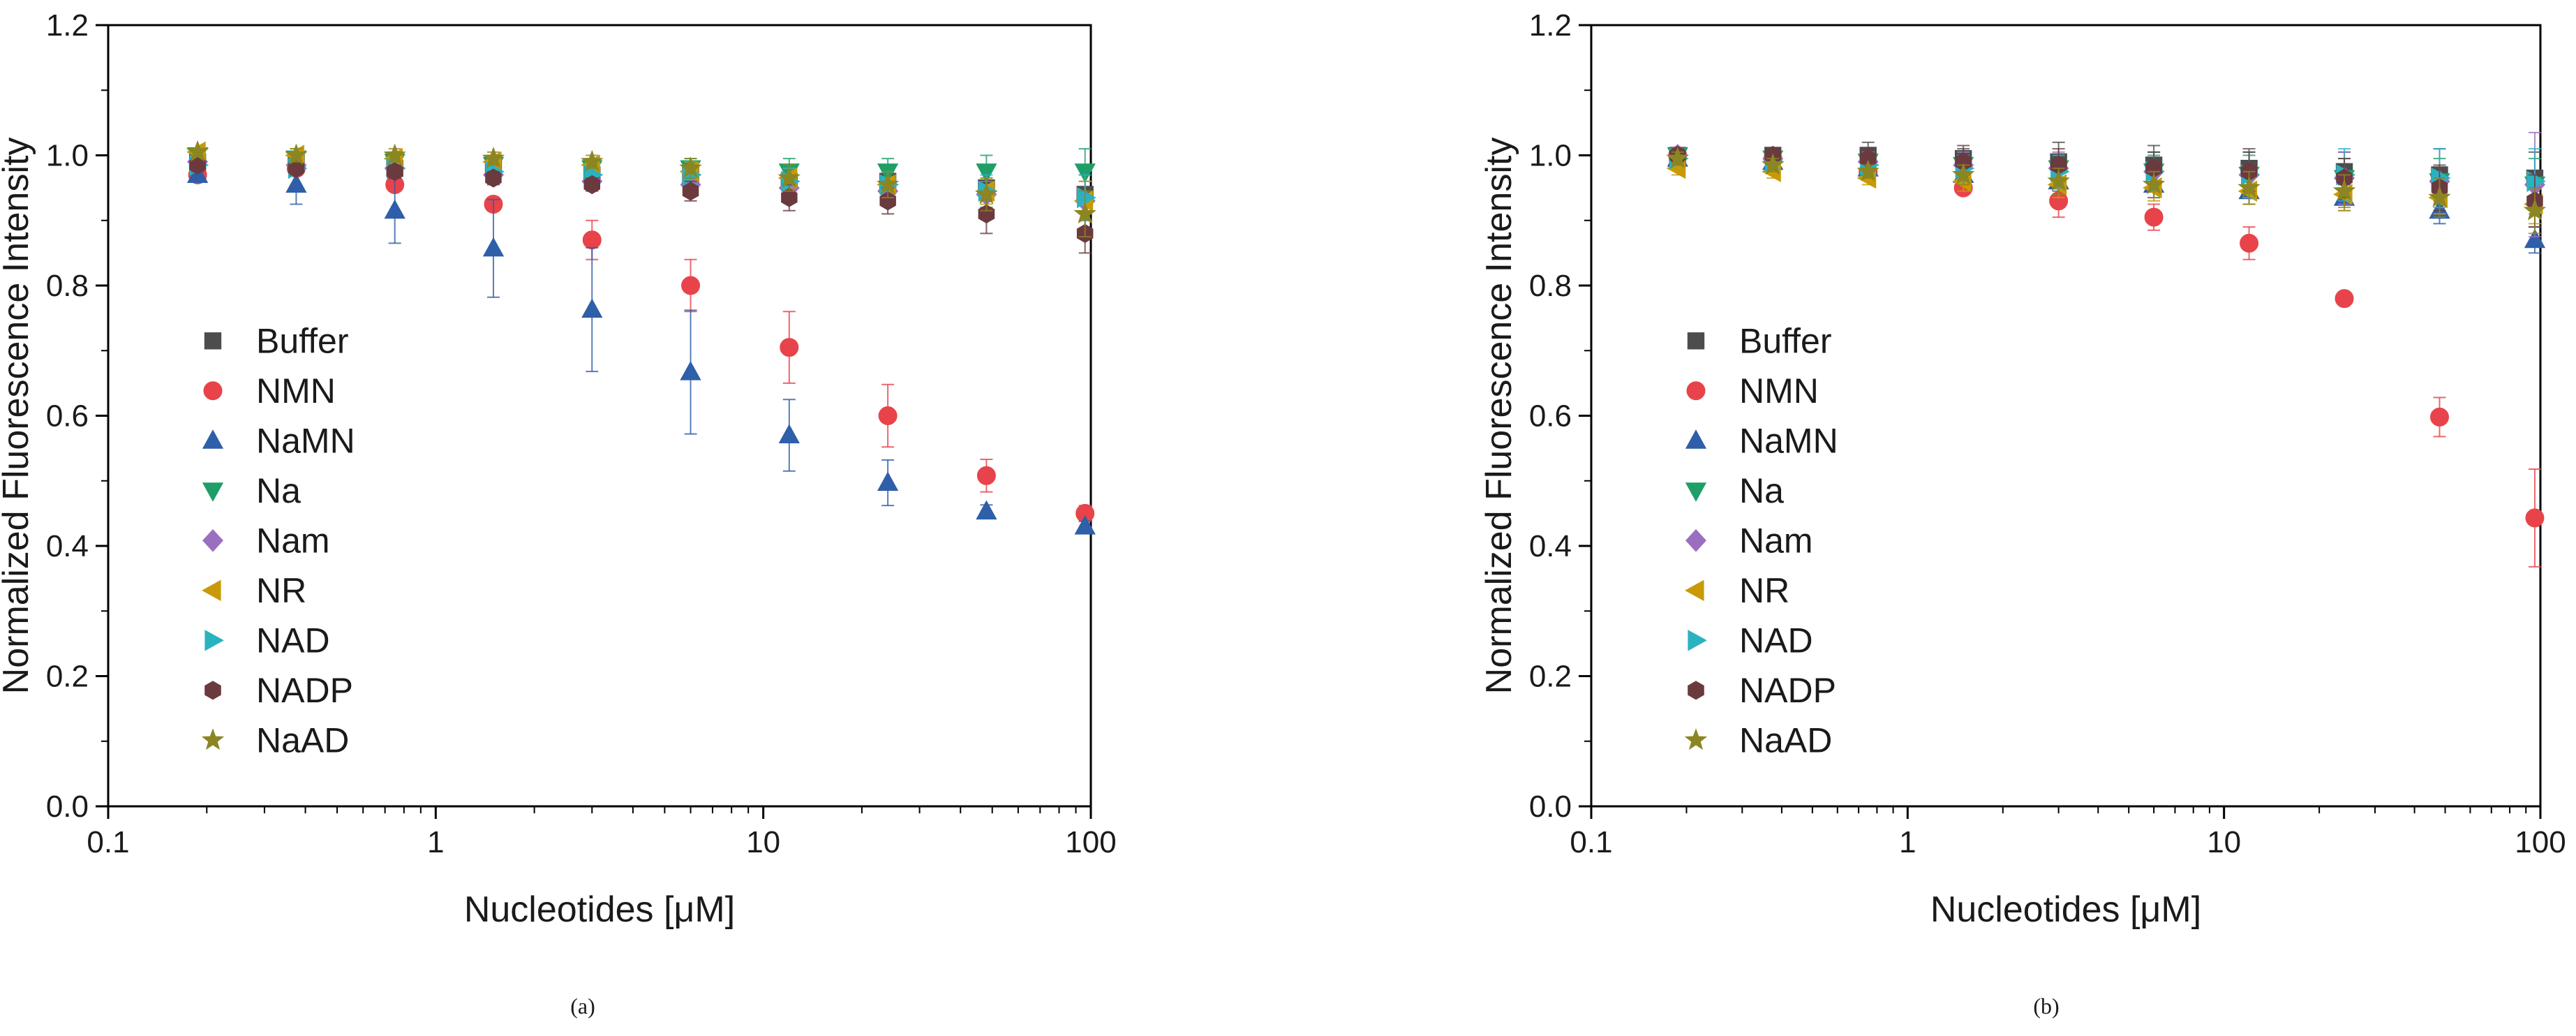 Image resolution: width=2576 pixels, height=1036 pixels. Describe the element at coordinates (67, 677) in the screenshot. I see `y-tick-label: 0.2` at that location.